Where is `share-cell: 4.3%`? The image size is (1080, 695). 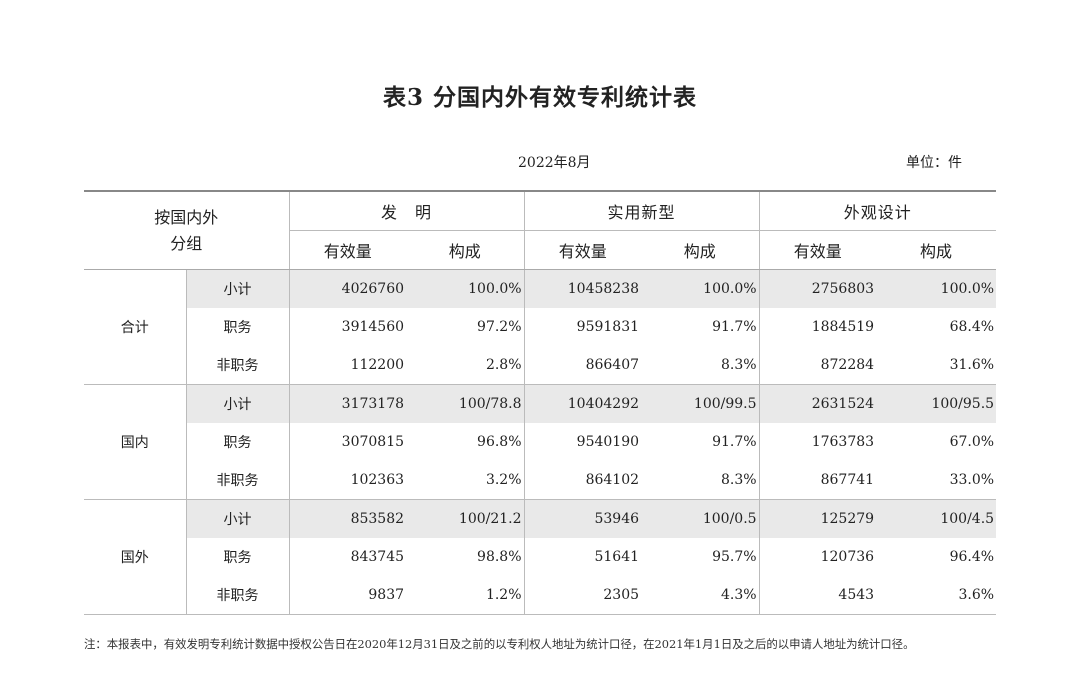
share-cell: 4.3% is located at coordinates (700, 595).